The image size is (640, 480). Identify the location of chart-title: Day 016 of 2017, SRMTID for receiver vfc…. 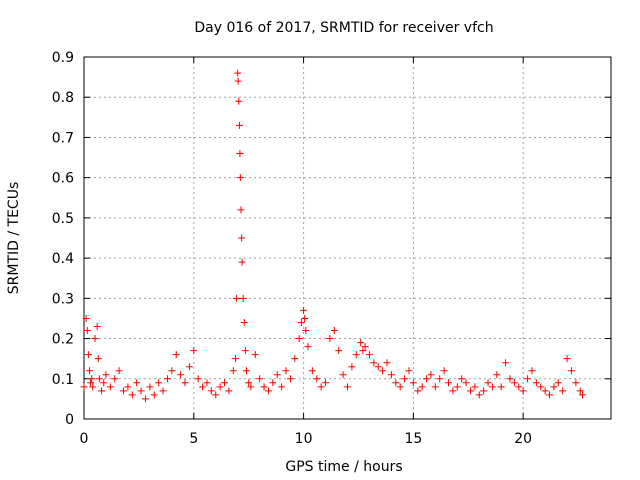
(343, 28).